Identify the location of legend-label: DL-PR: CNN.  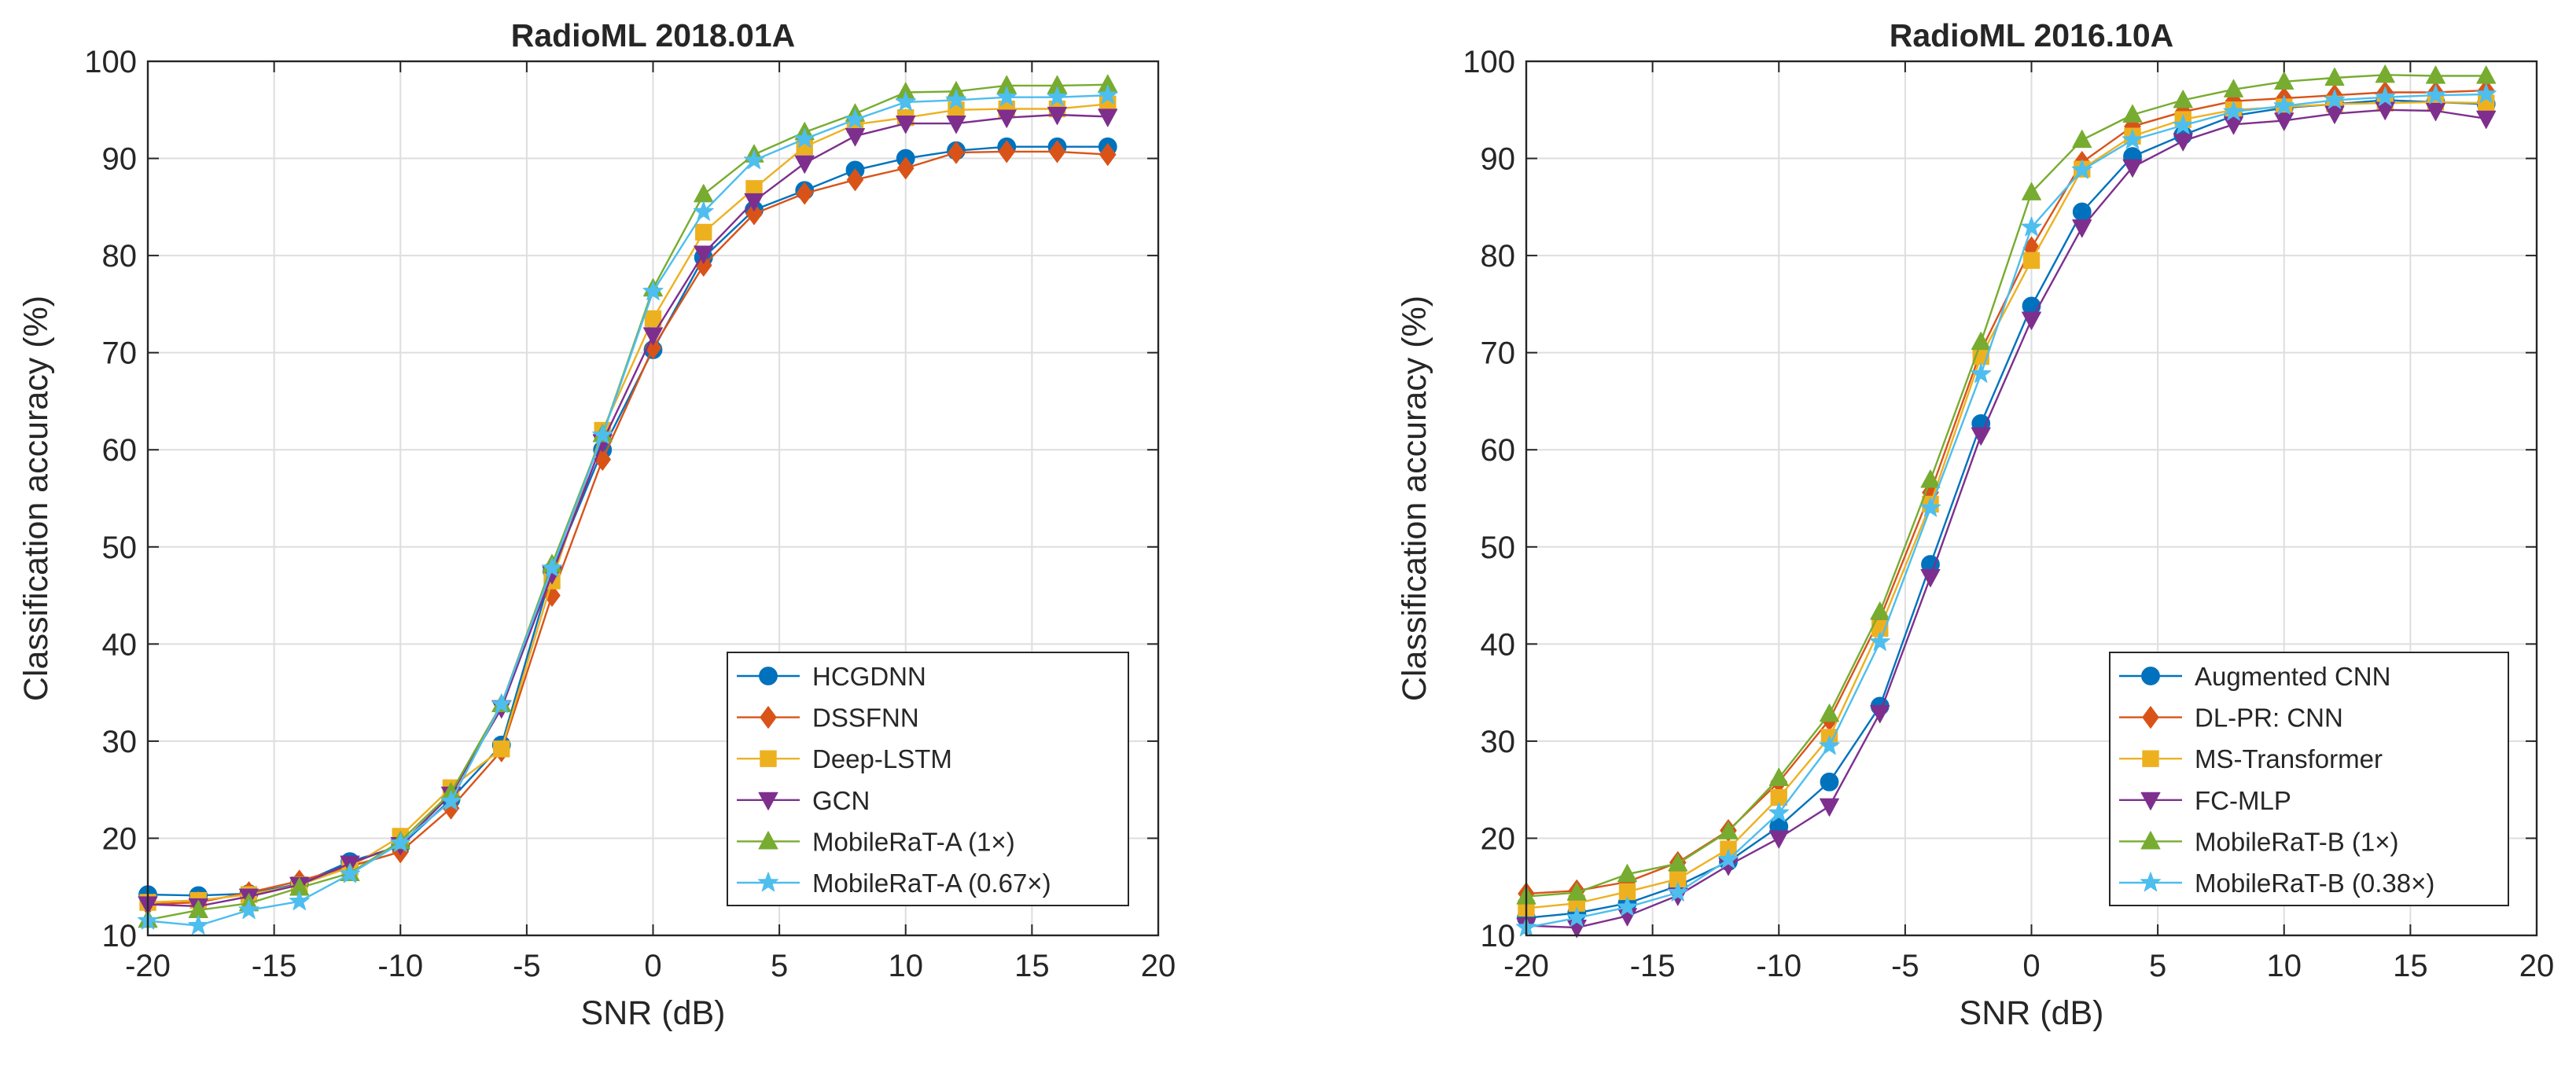
(2269, 718).